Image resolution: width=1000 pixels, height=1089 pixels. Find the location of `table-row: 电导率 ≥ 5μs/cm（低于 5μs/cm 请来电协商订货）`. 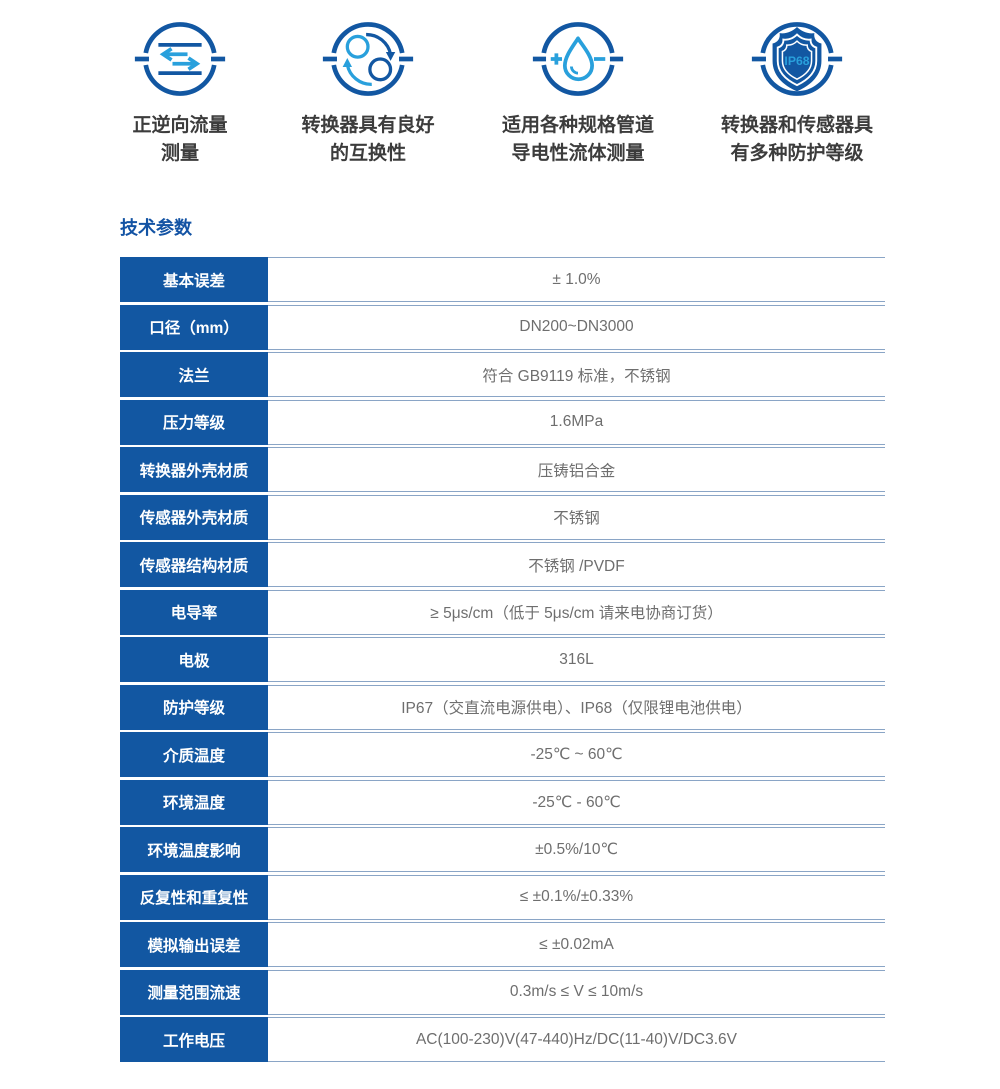

table-row: 电导率 ≥ 5μs/cm（低于 5μs/cm 请来电协商订货） is located at coordinates (502, 612).